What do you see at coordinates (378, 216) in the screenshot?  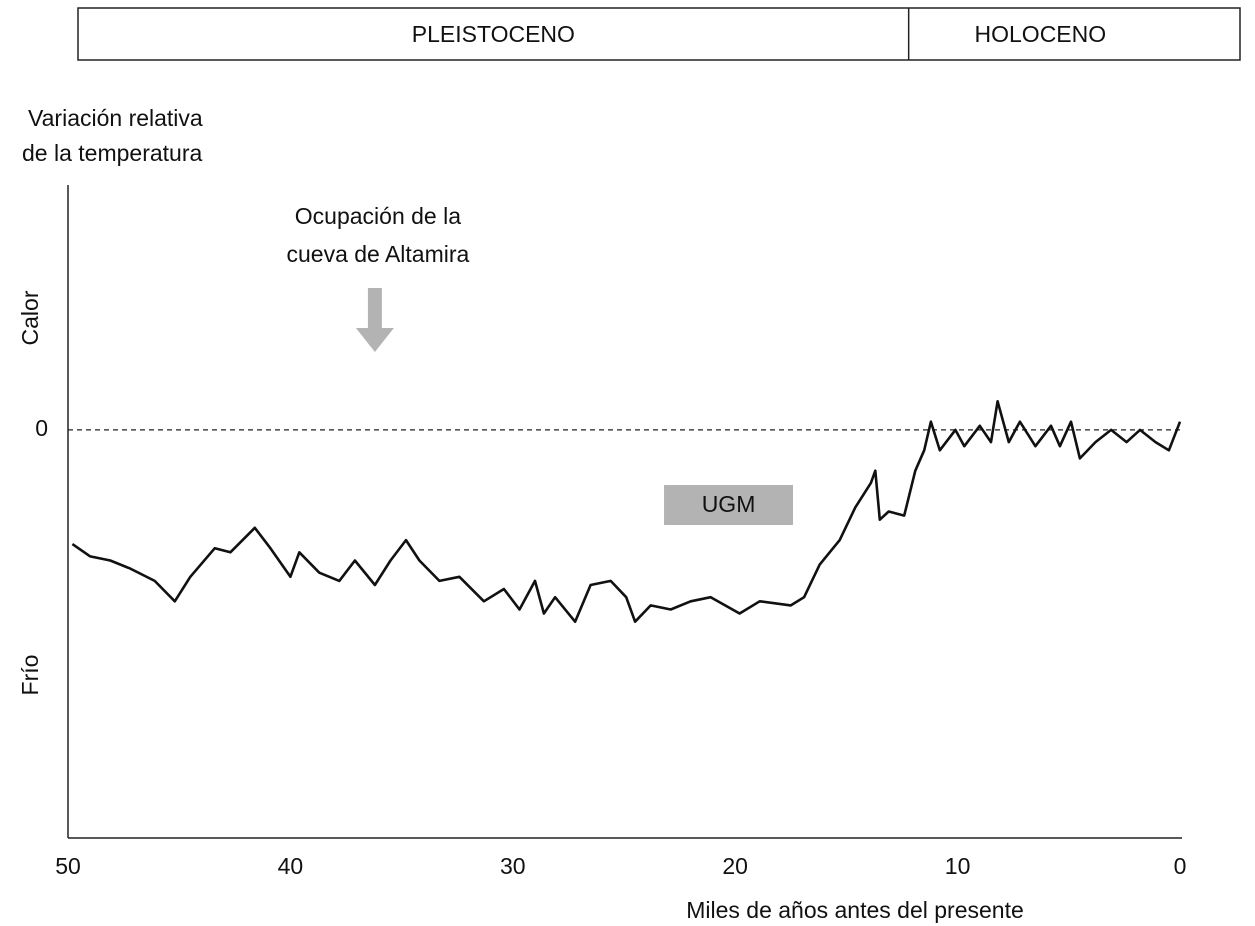 I see `annotation-text: Ocupación de la` at bounding box center [378, 216].